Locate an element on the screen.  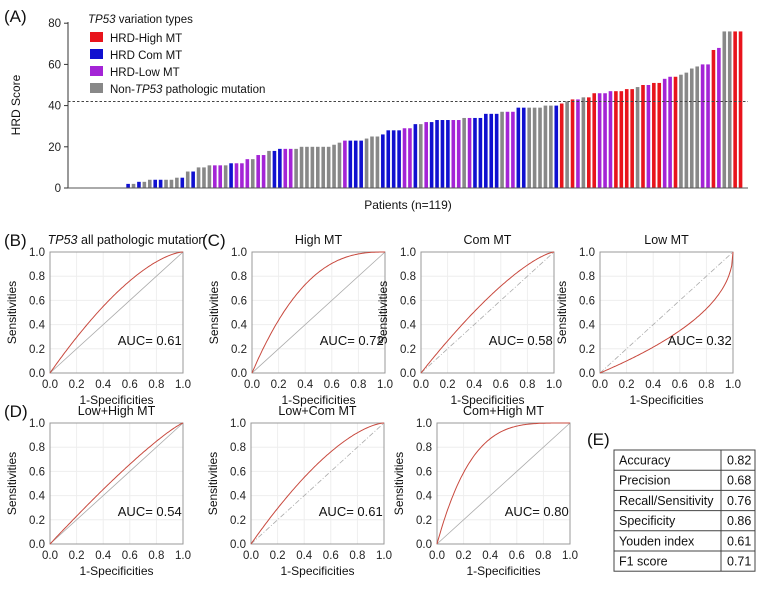
auc-label: AUC= 0.61 is located at coordinates (351, 511).